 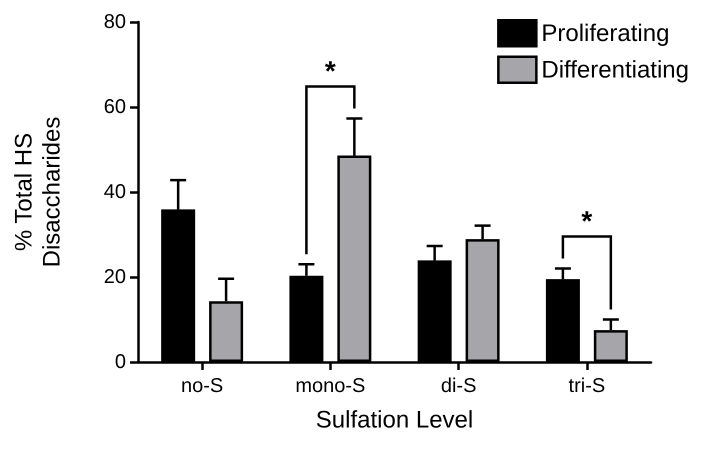 I want to click on y-axis-title: % Total HS Disaccharides, so click(x=38, y=192).